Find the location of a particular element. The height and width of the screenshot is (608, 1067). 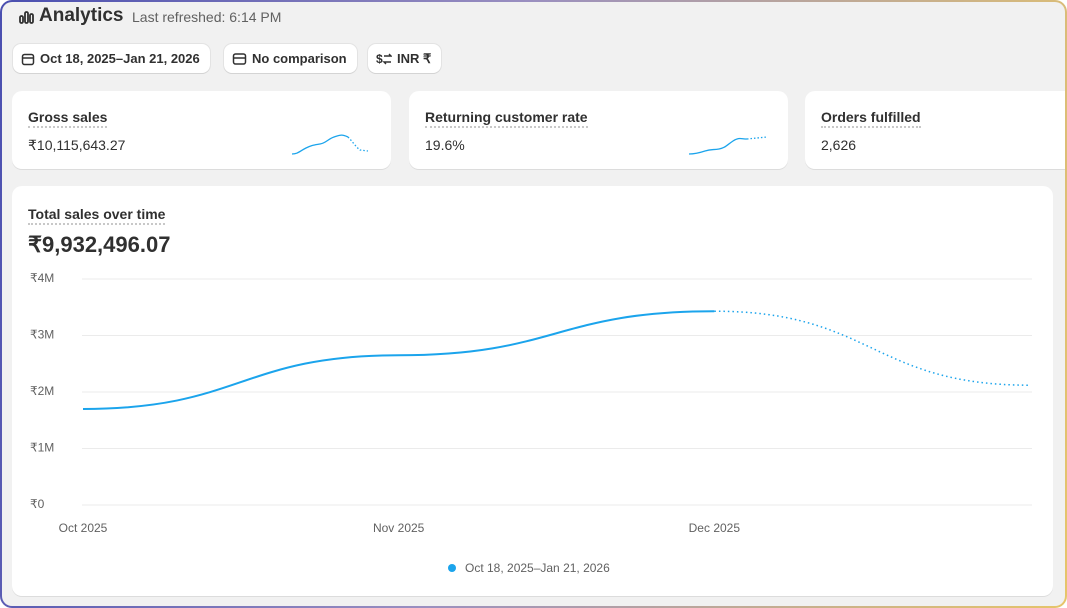

metric-card: Returning customer rate 19.6% is located at coordinates (598, 130).